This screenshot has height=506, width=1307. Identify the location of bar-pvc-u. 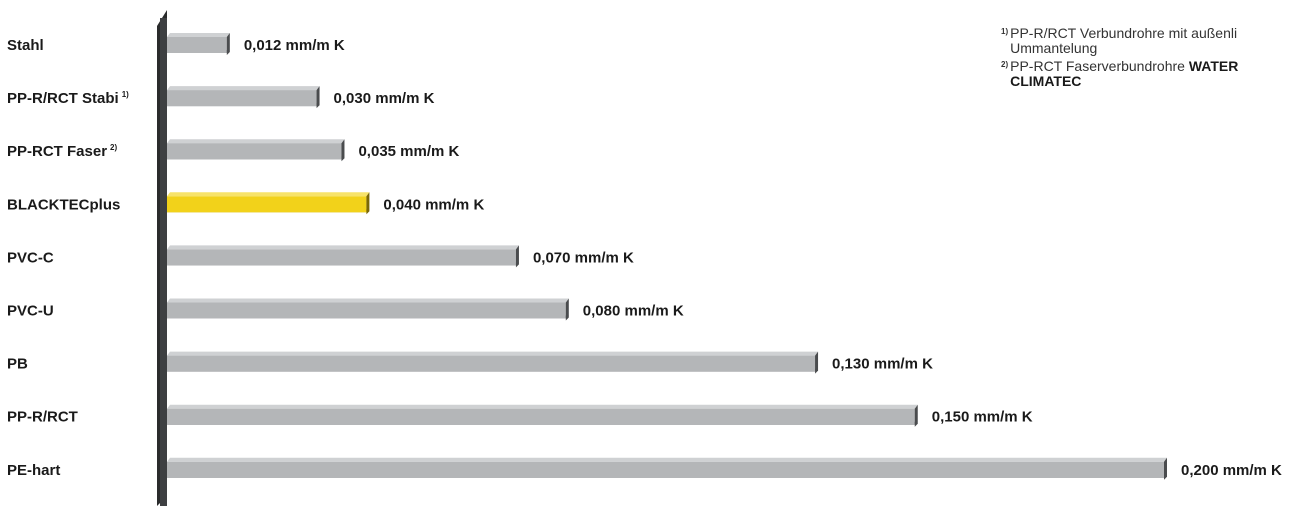
(368, 309).